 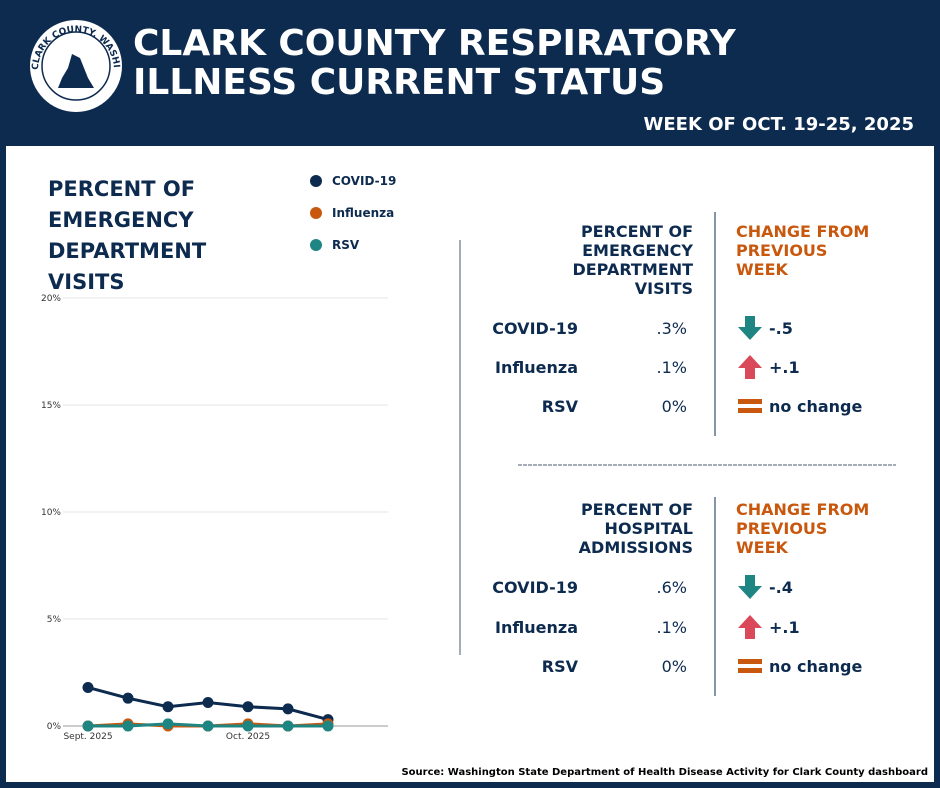 I want to click on y-tick-label: 5%, so click(x=54, y=620).